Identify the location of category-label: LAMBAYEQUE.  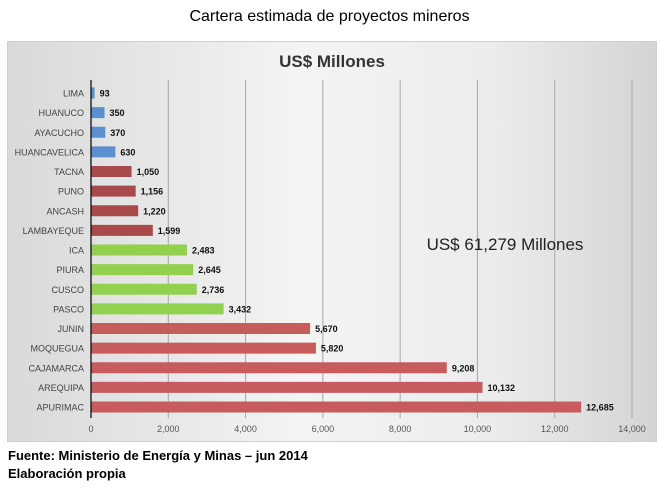
(53, 231).